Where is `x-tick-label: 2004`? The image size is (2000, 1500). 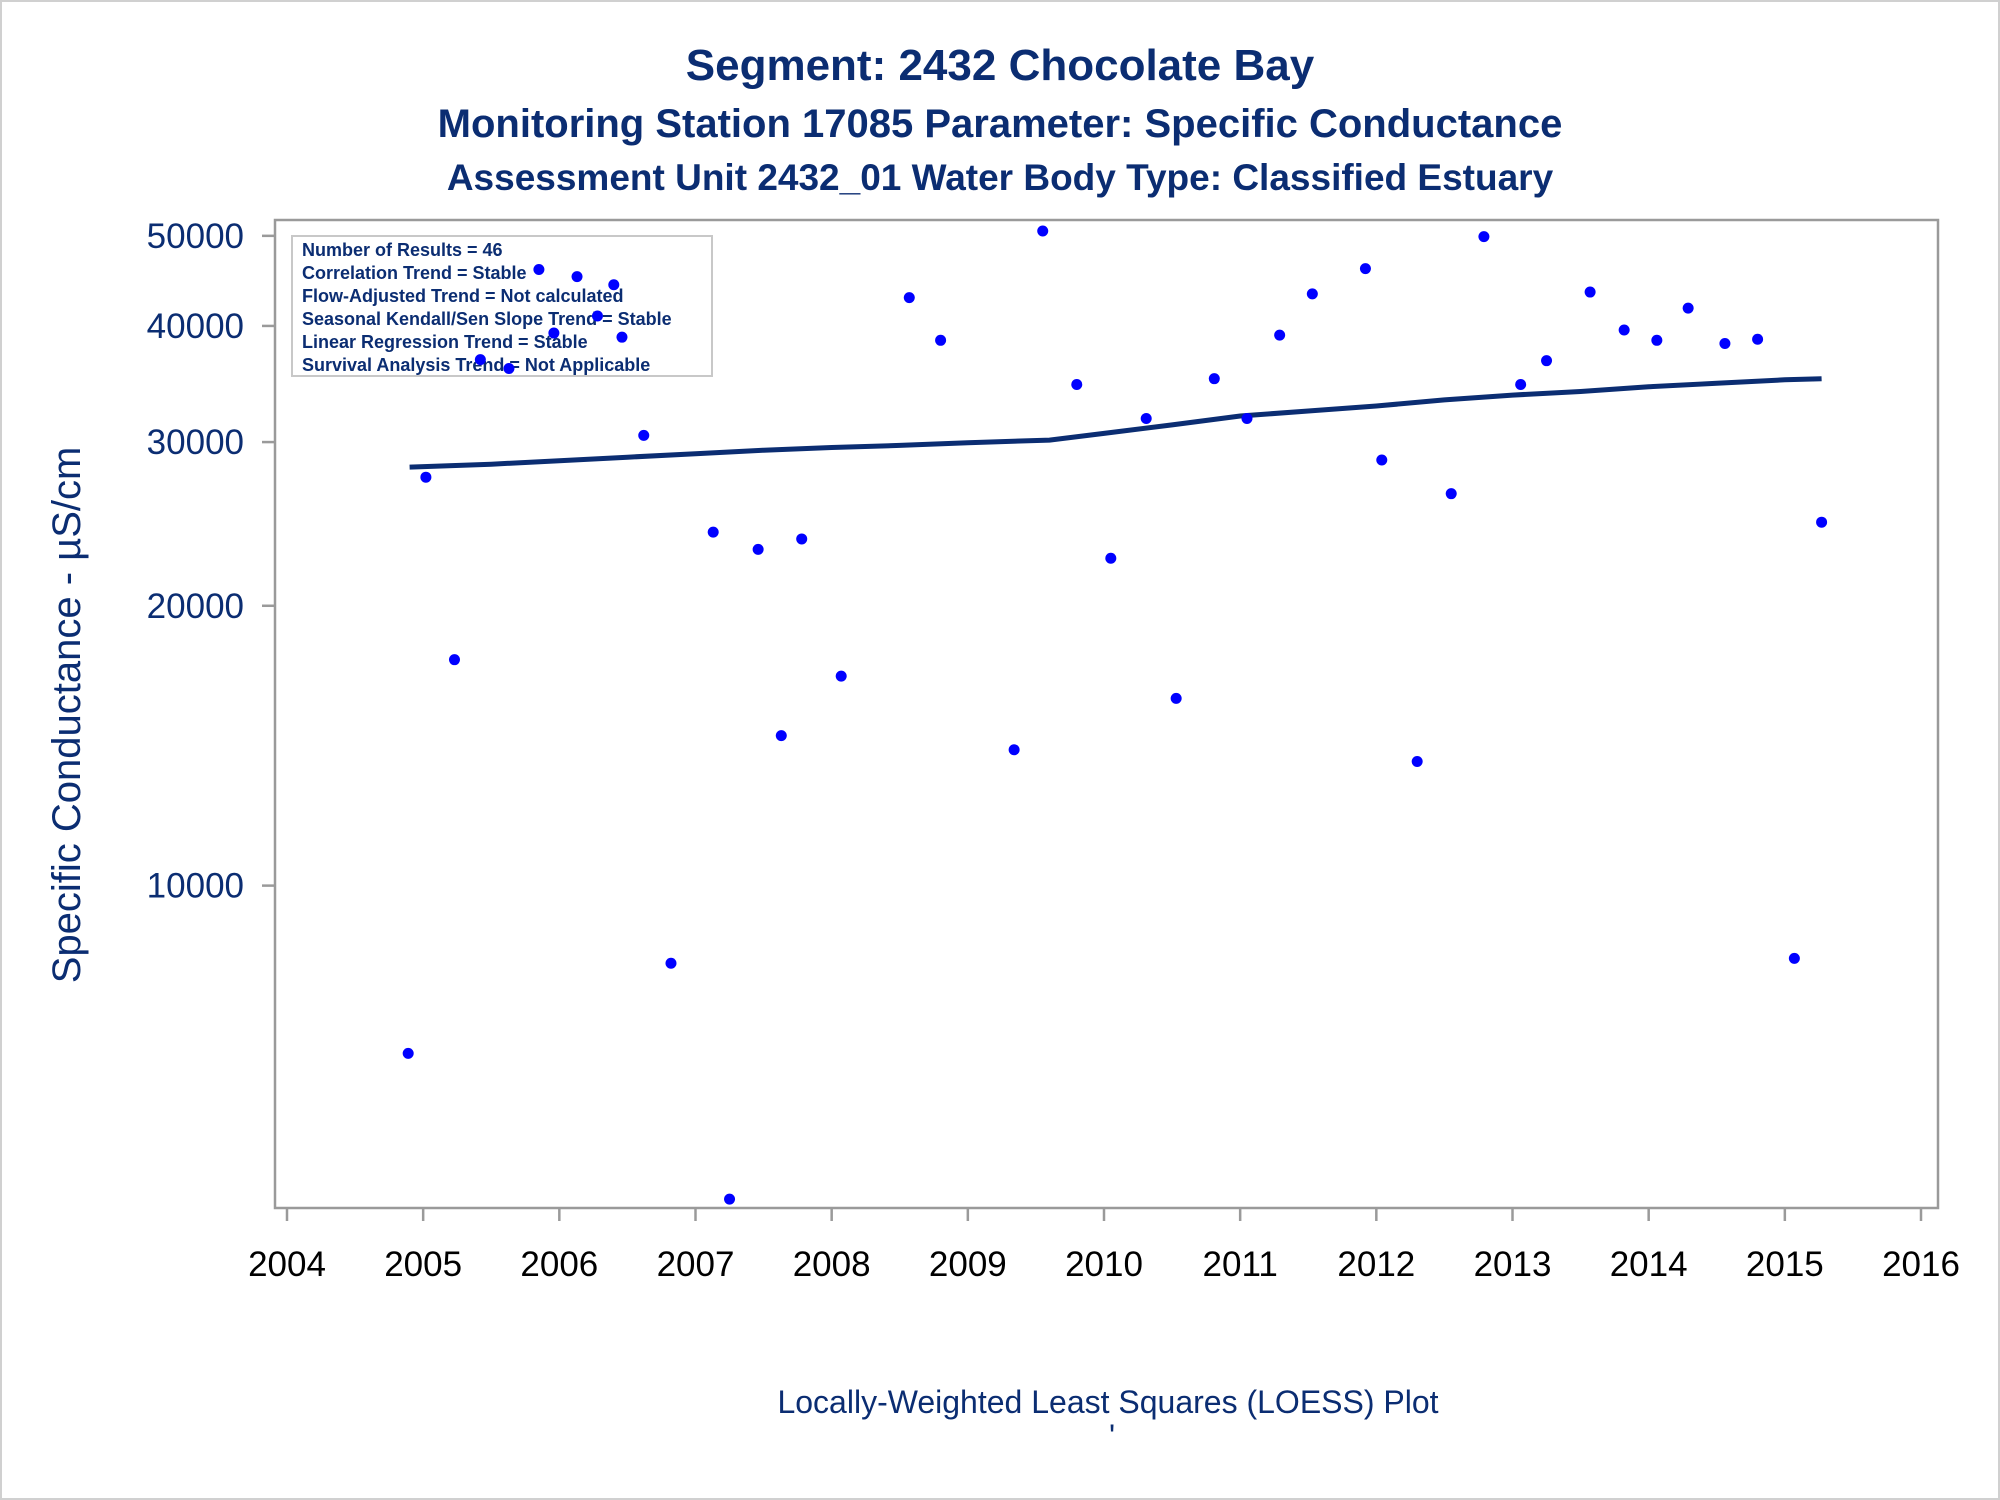
x-tick-label: 2004 is located at coordinates (287, 1264).